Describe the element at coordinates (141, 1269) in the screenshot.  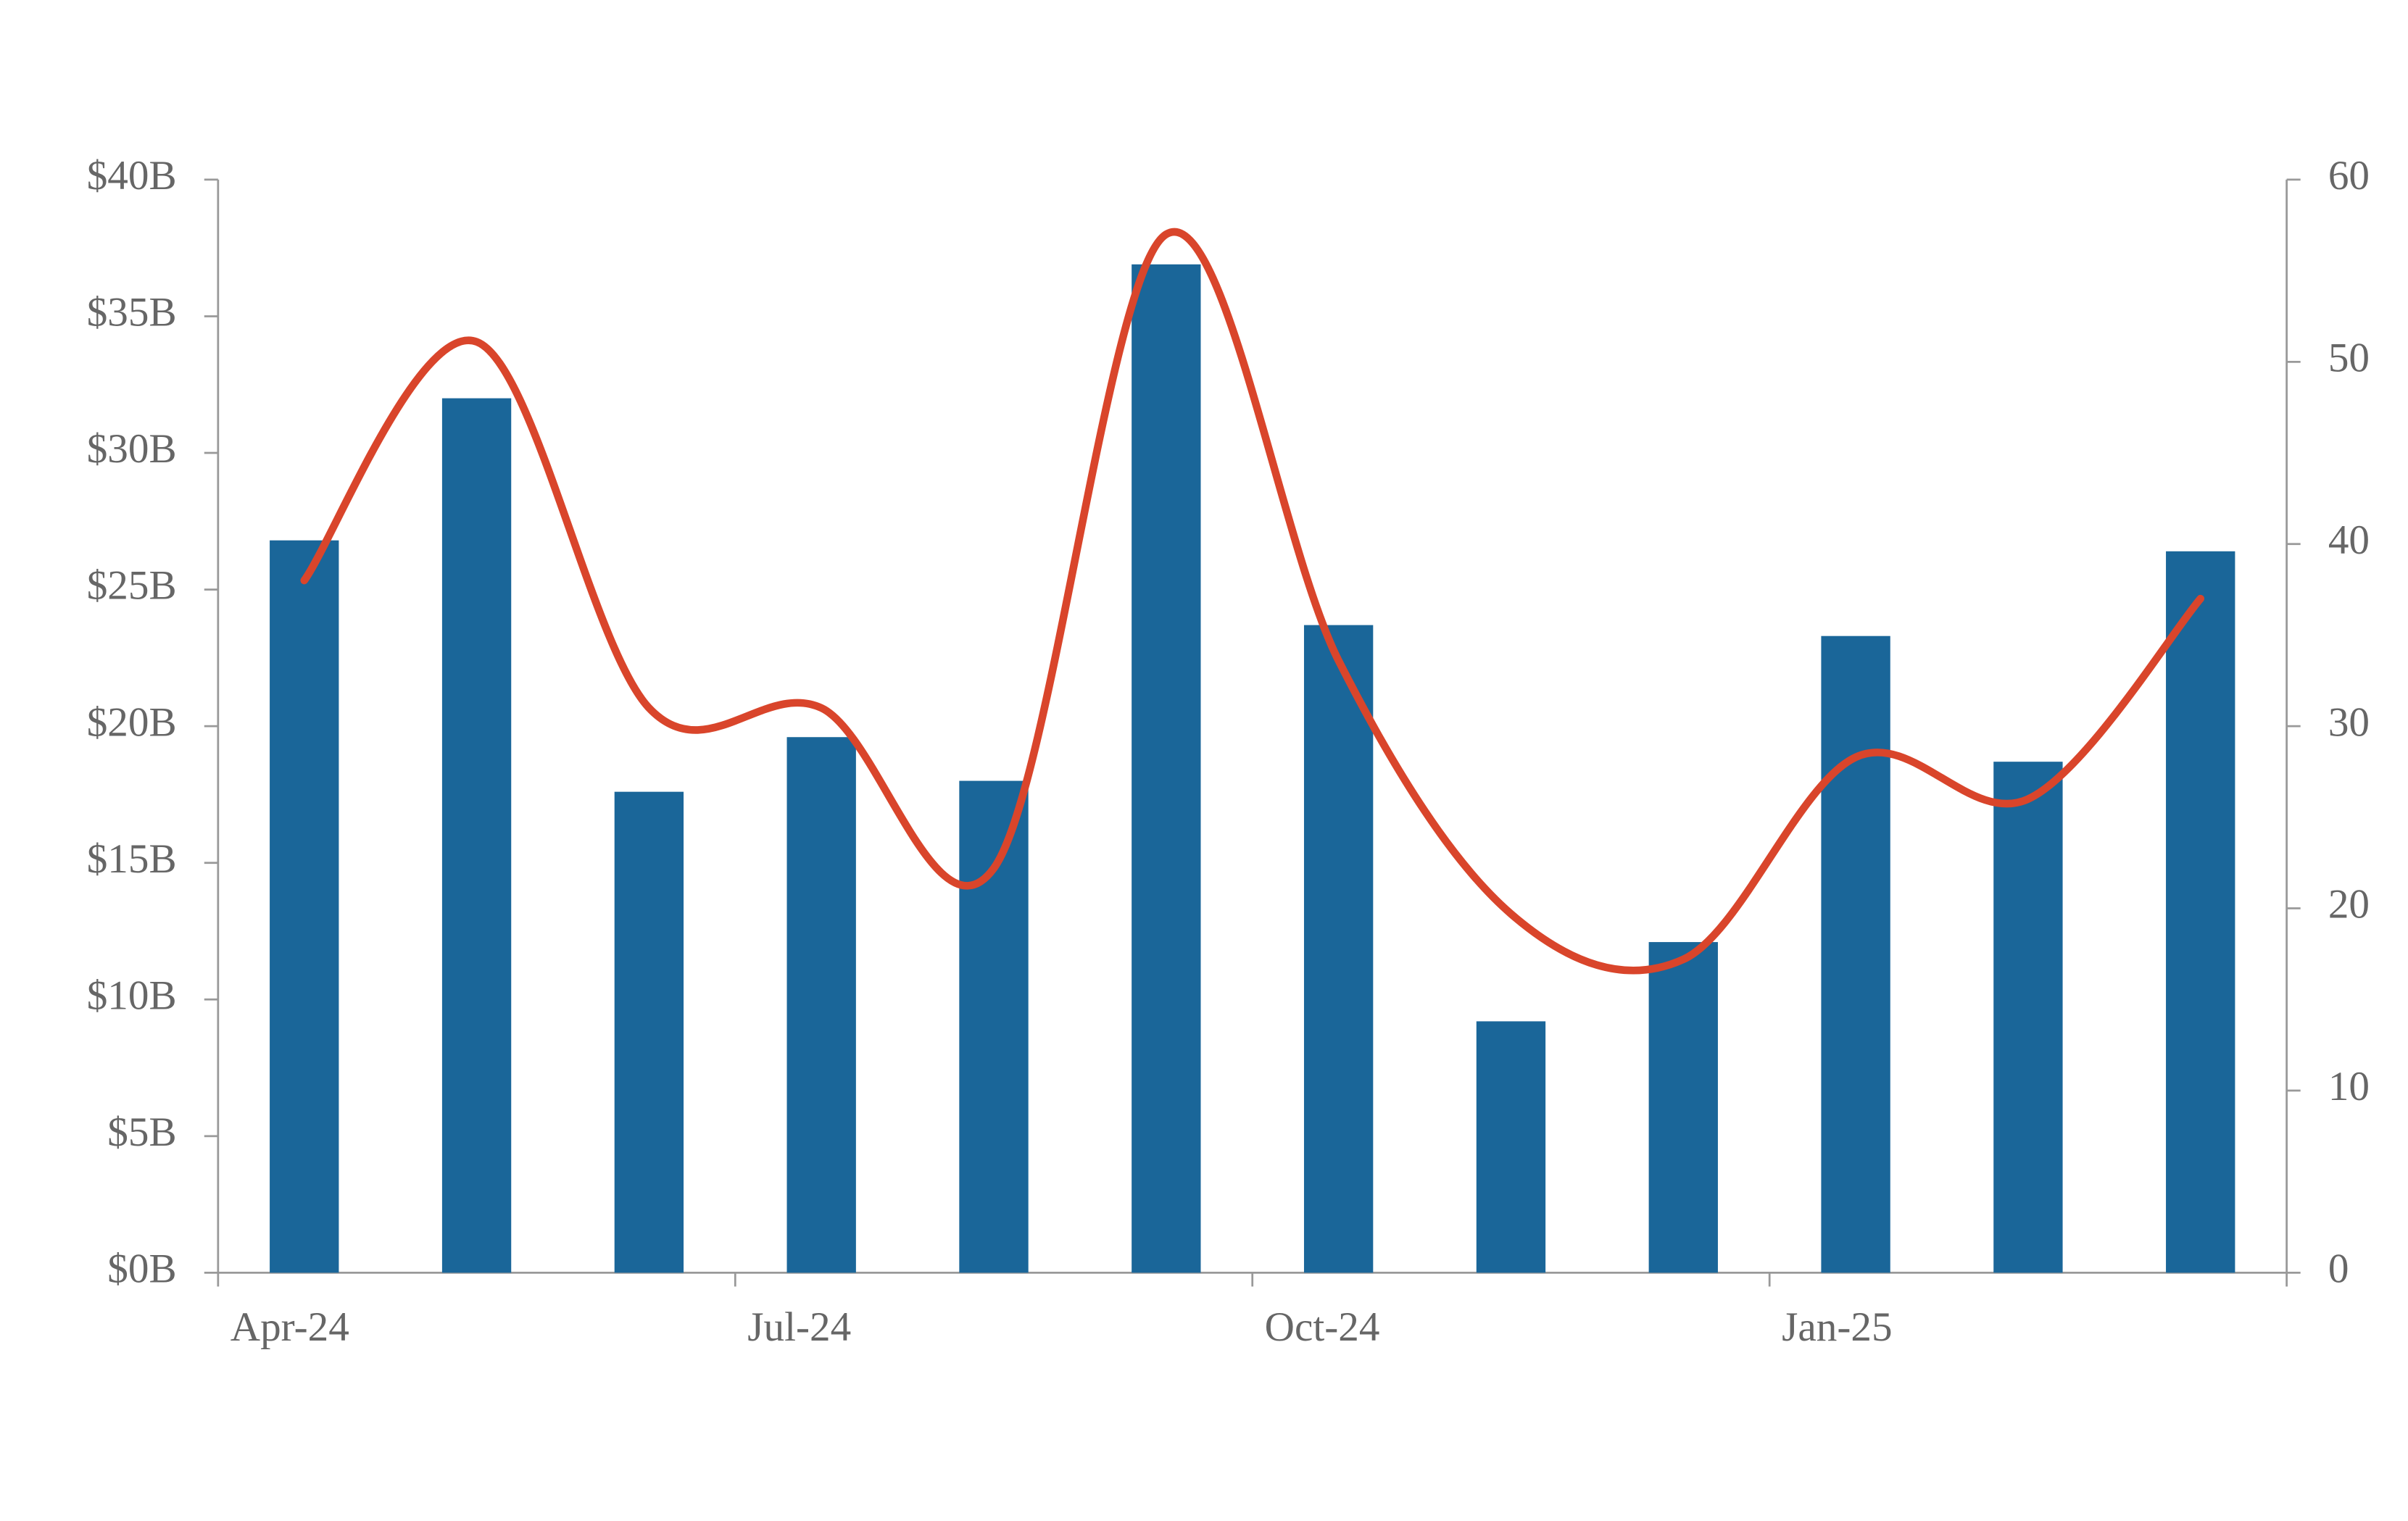
I see `y-tick-label: $0B` at that location.